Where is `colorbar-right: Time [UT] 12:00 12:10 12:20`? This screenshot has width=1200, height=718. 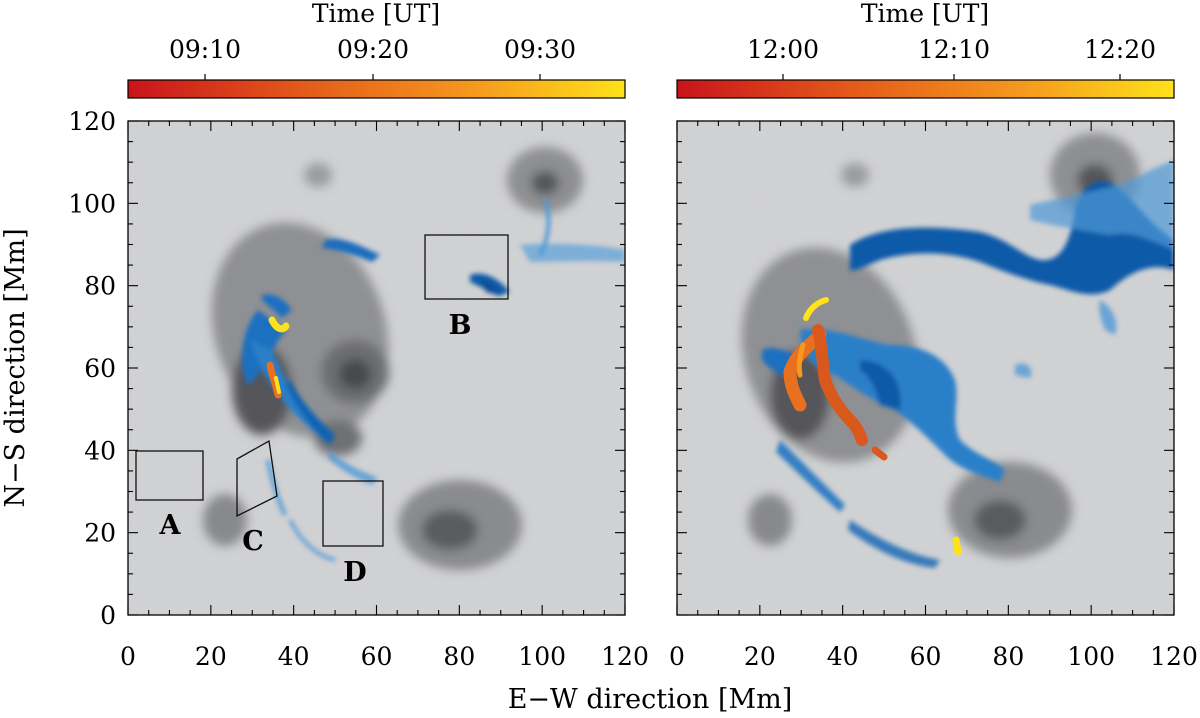
colorbar-right: Time [UT] 12:00 12:10 12:20 is located at coordinates (925, 49).